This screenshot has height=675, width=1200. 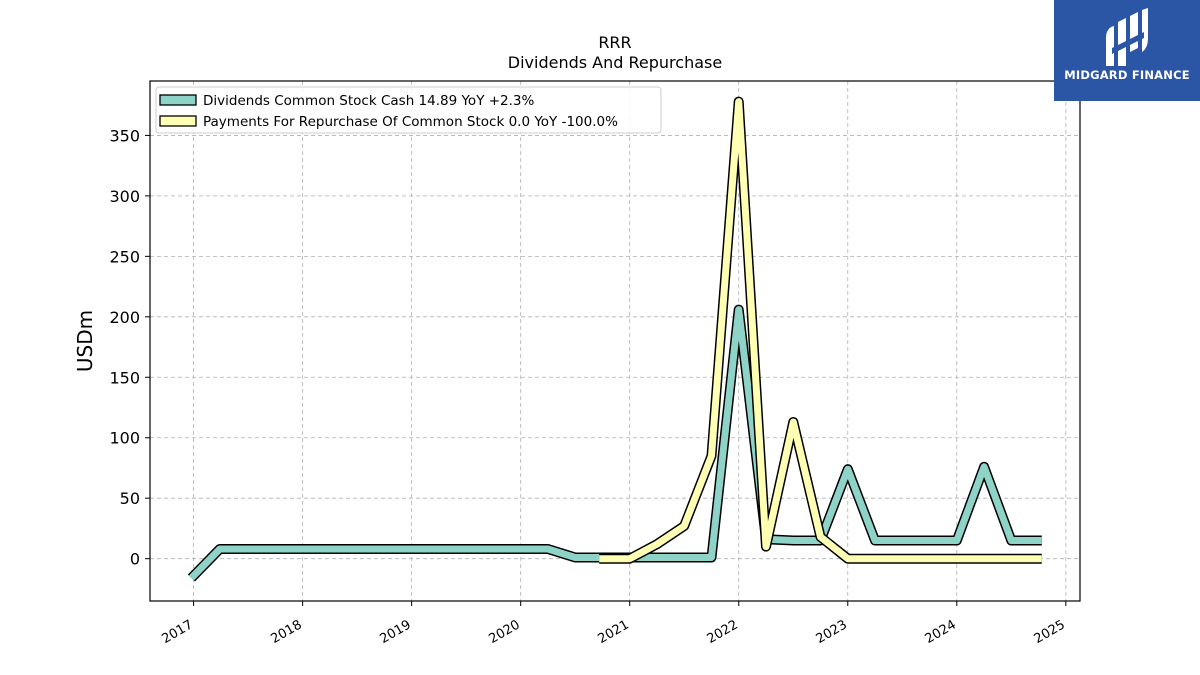 What do you see at coordinates (1050, 632) in the screenshot?
I see `x-tick-label: 2025` at bounding box center [1050, 632].